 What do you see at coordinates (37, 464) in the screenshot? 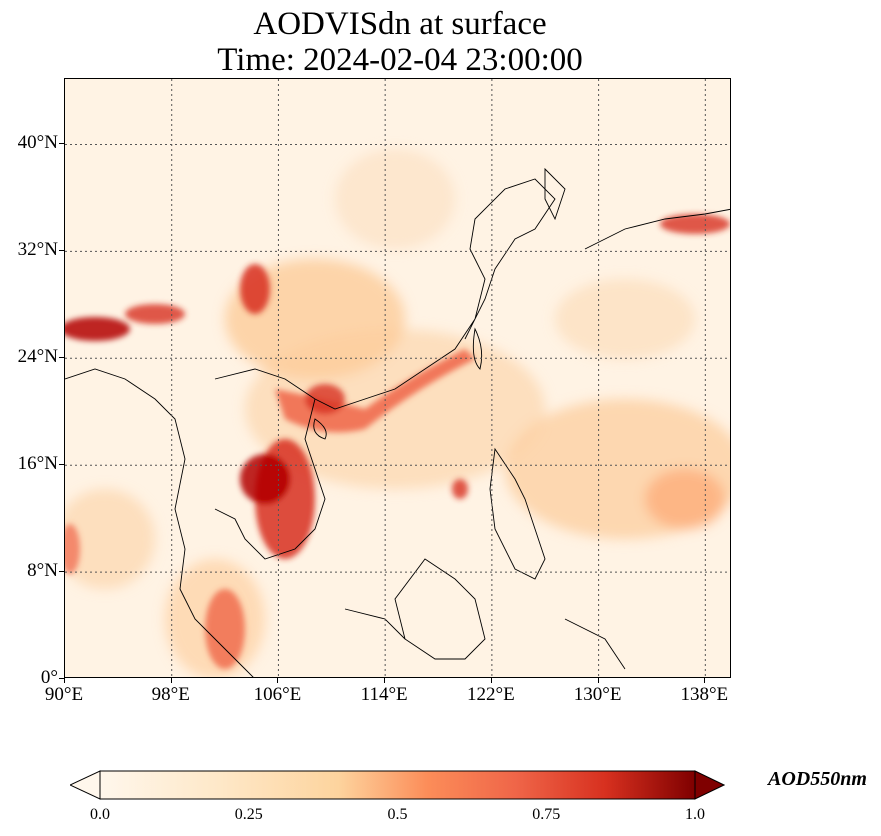
I see `lat-tick-label: 16°N` at bounding box center [37, 464].